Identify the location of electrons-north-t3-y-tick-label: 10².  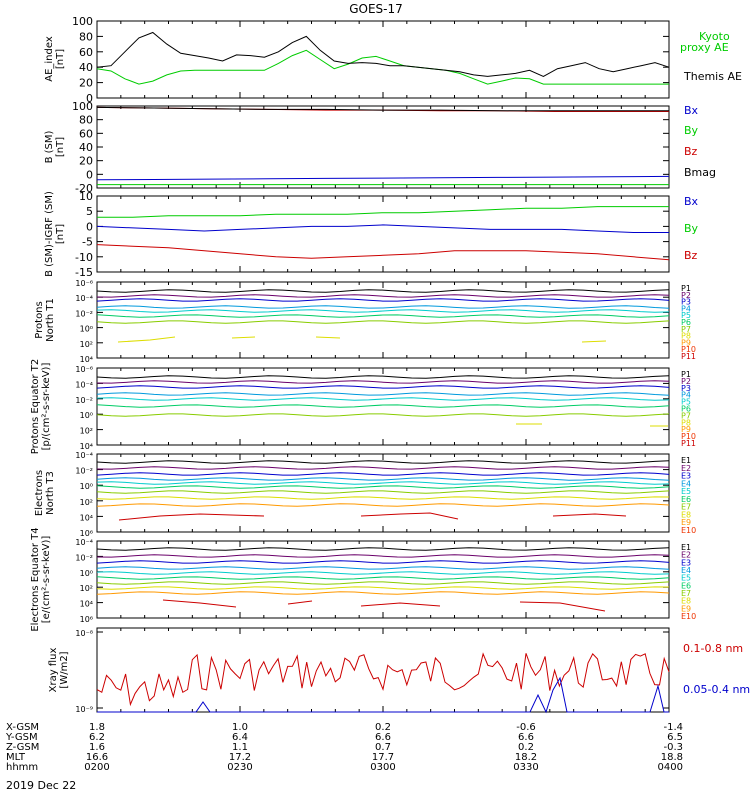
(86, 502).